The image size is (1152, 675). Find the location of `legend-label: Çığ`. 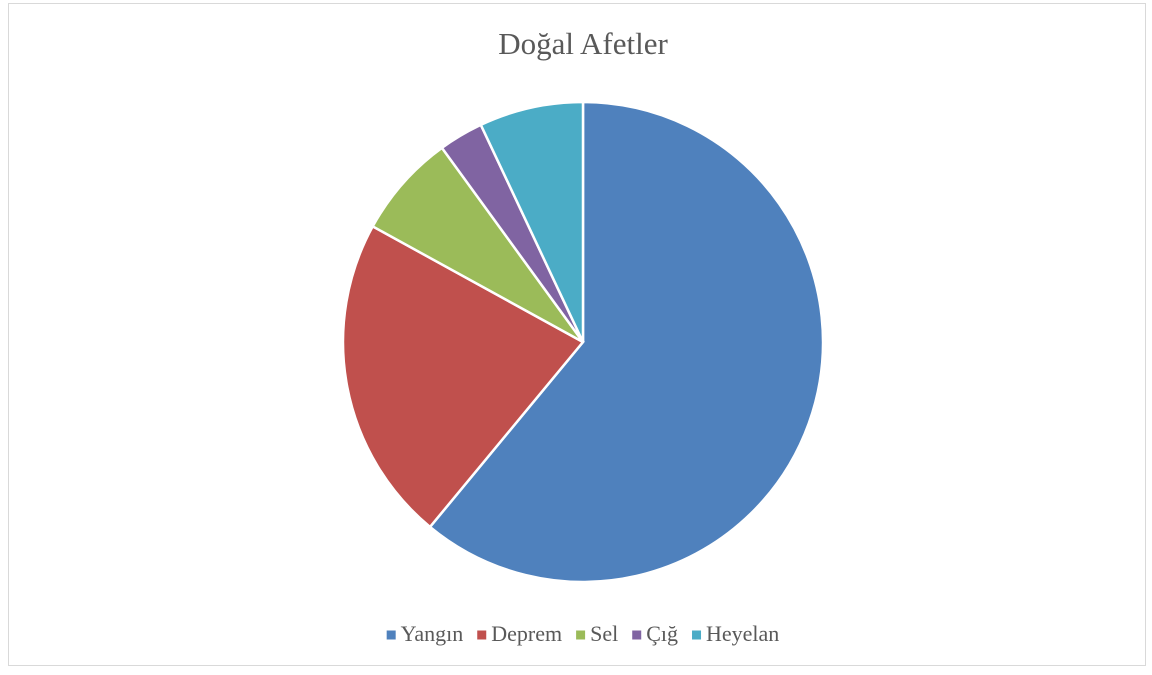

legend-label: Çığ is located at coordinates (662, 633).